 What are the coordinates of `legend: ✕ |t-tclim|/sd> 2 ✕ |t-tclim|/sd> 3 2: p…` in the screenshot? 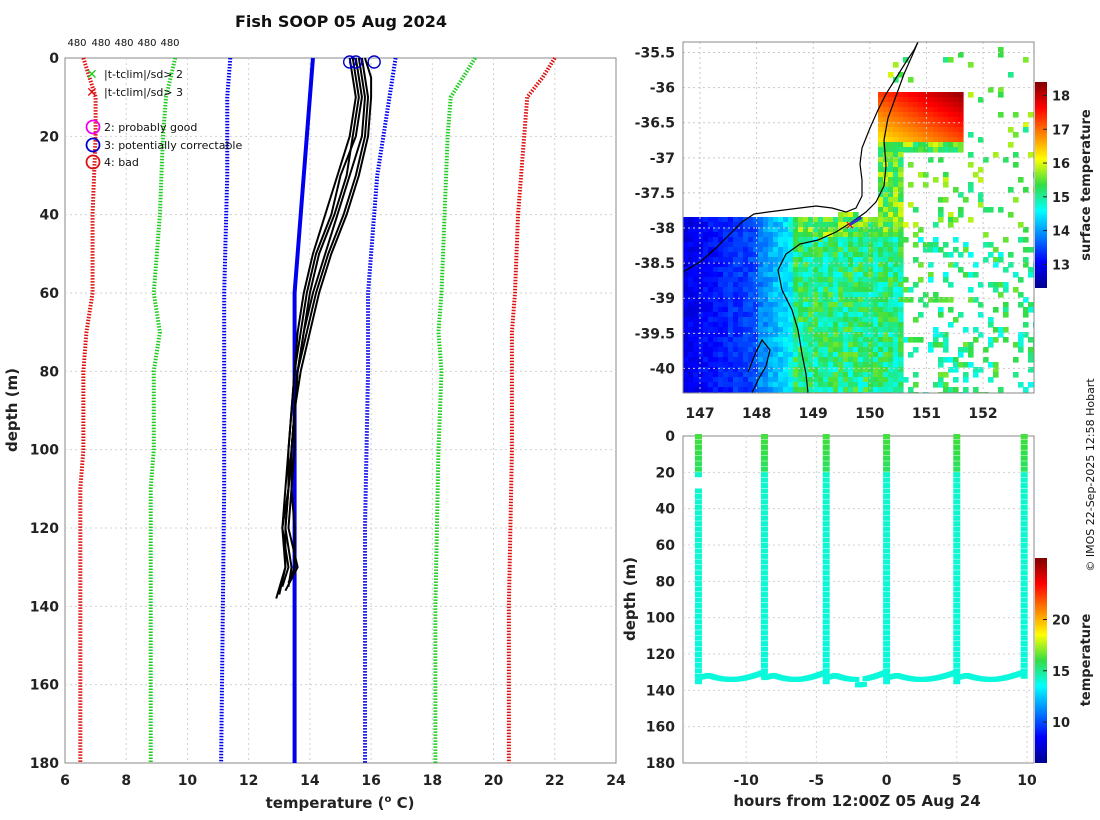 It's located at (163, 118).